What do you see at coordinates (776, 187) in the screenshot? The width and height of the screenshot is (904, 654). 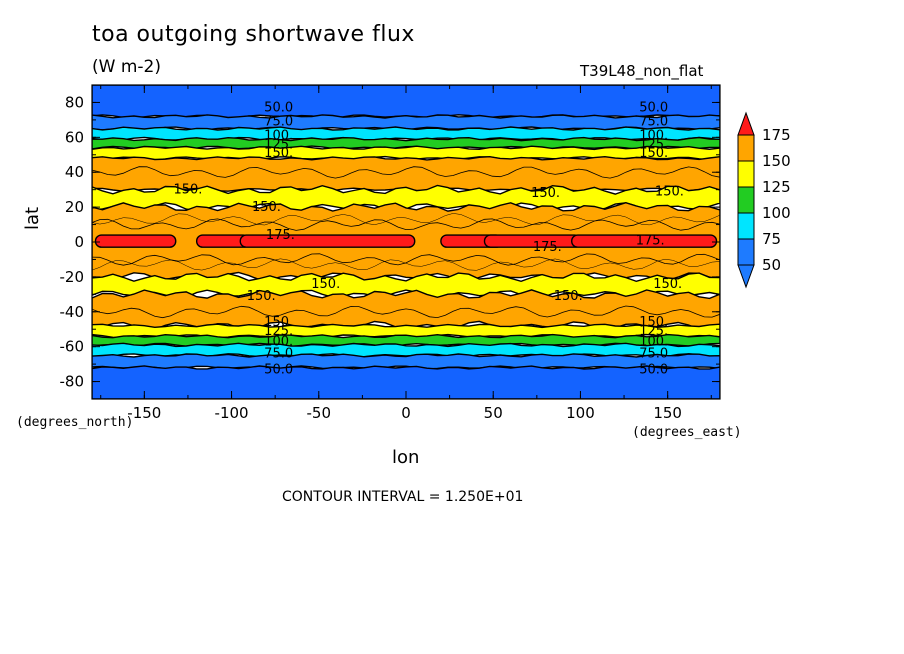 I see `colorbar-label: 125` at bounding box center [776, 187].